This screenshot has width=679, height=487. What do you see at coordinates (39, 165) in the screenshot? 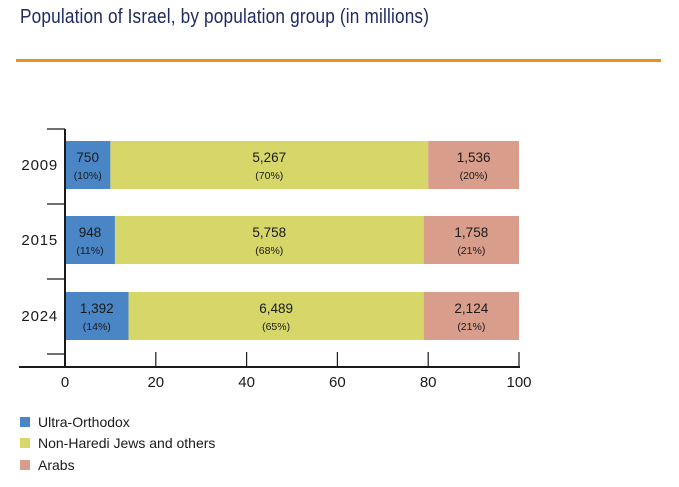
I see `category-label: 2009` at bounding box center [39, 165].